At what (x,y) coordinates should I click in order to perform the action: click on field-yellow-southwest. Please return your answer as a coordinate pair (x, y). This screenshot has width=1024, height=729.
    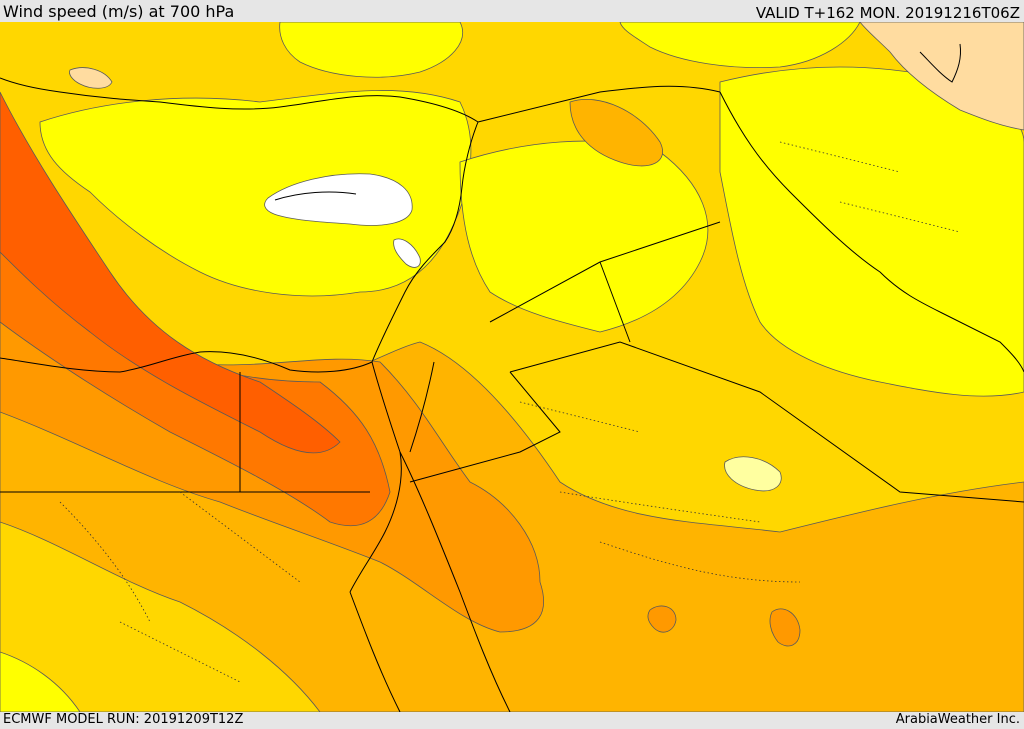
    Looking at the image, I should click on (40, 681).